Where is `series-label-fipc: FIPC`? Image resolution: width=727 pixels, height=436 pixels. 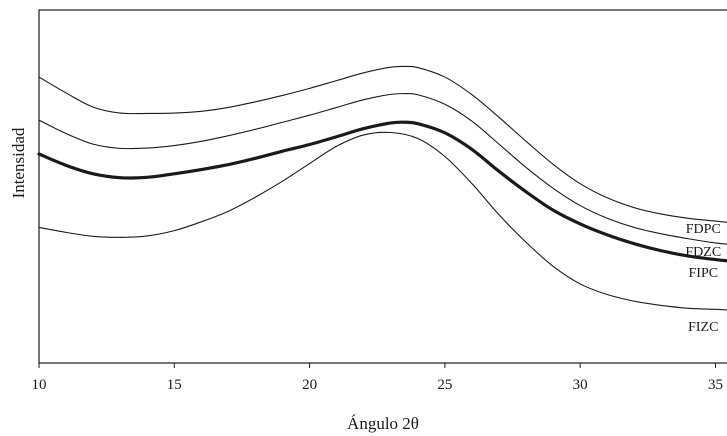 series-label-fipc: FIPC is located at coordinates (704, 273).